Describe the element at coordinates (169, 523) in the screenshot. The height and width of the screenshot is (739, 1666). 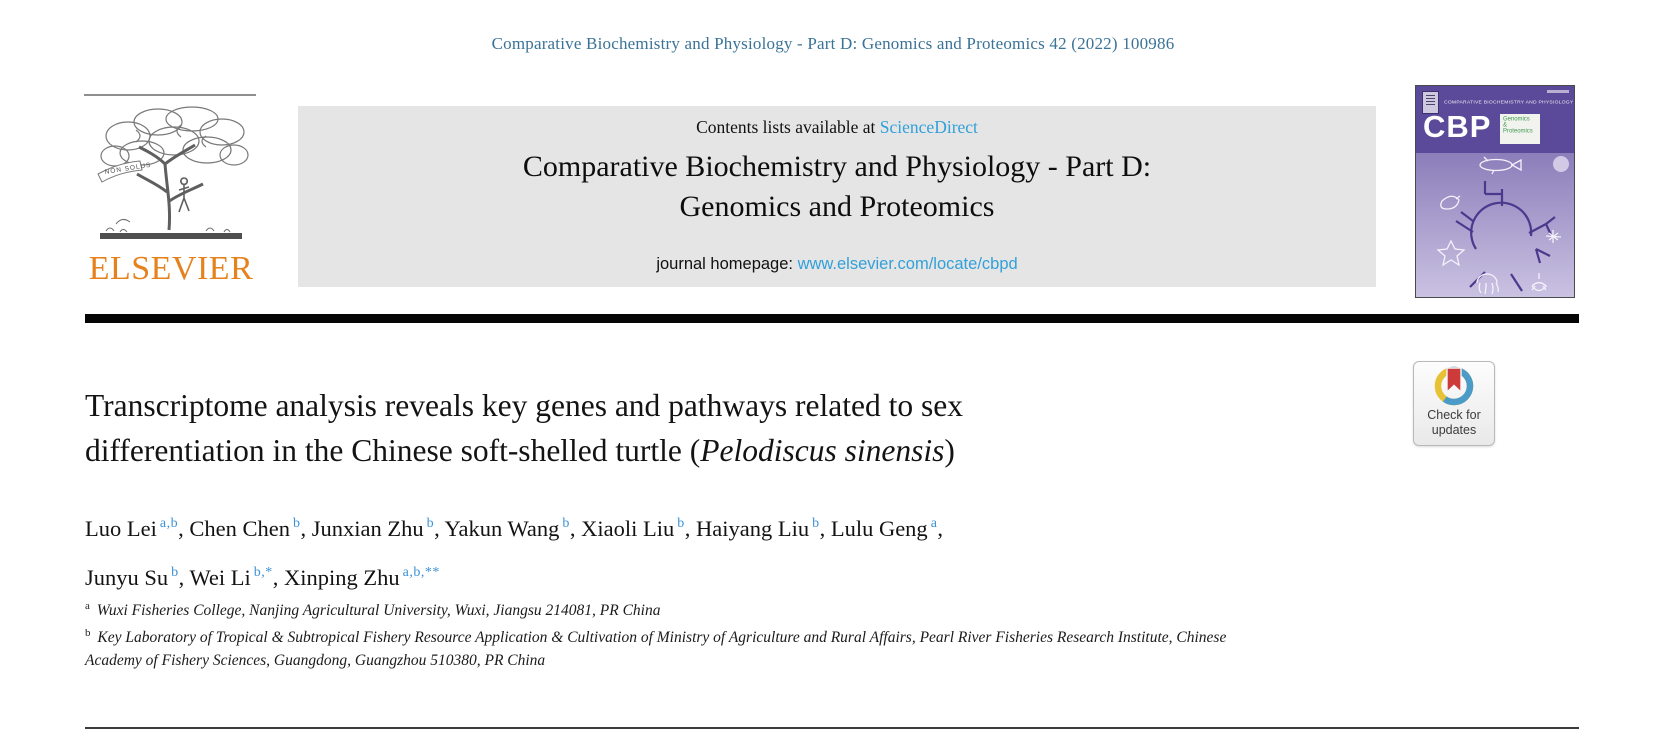
I see `author-affiliation-superscript: a,b` at that location.